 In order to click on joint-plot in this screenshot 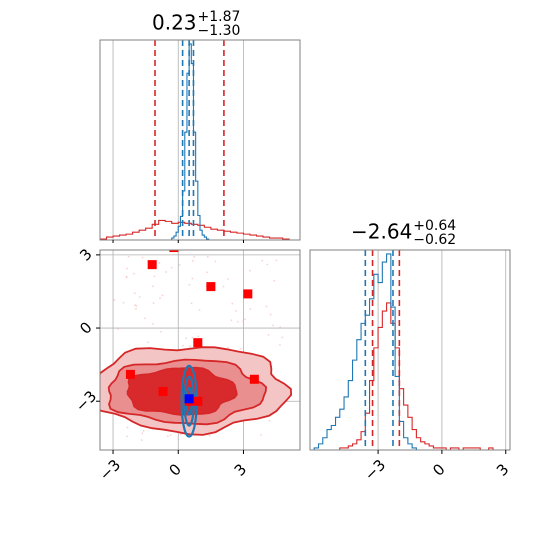, I will do `click(200, 350)`.